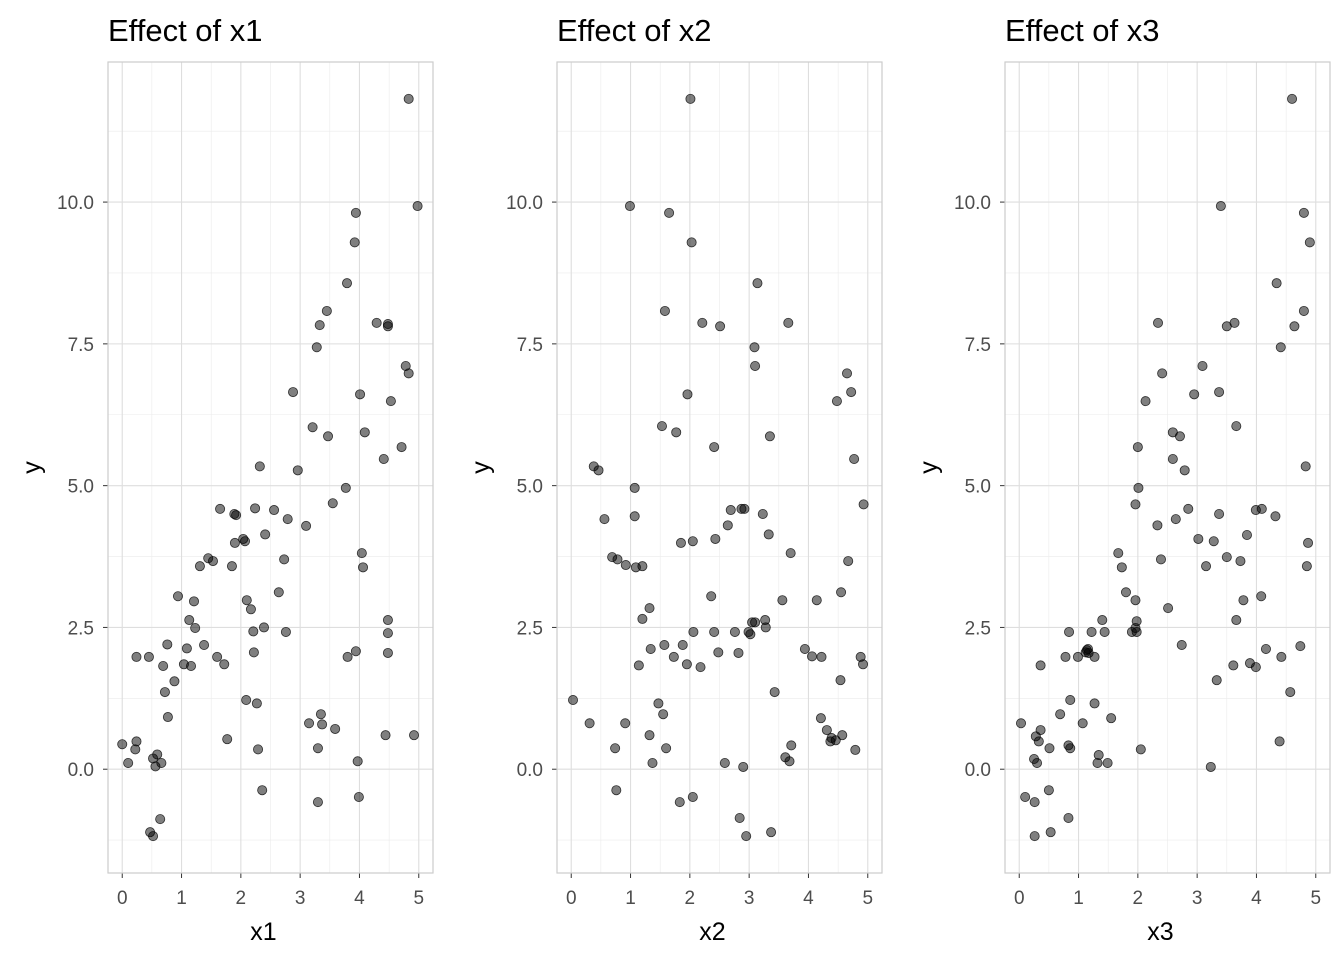 This screenshot has width=1344, height=965. What do you see at coordinates (185, 30) in the screenshot?
I see `panel-title: Effect of x1` at bounding box center [185, 30].